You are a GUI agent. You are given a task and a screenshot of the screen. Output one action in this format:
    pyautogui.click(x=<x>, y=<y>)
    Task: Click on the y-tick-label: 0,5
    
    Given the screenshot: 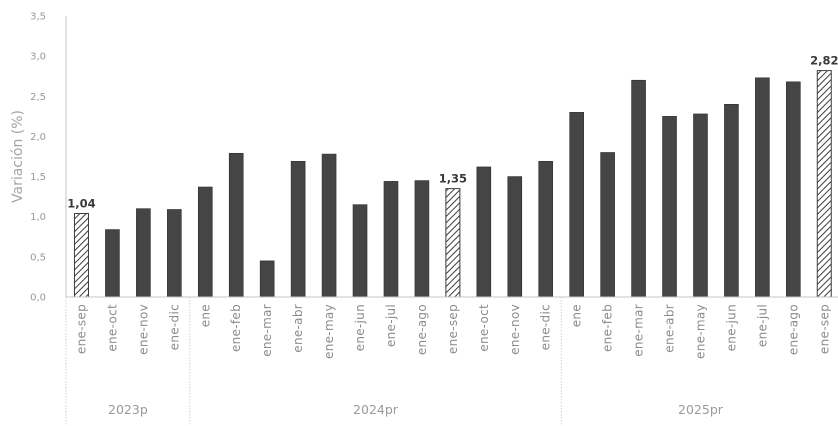 What is the action you would take?
    pyautogui.click(x=38, y=257)
    